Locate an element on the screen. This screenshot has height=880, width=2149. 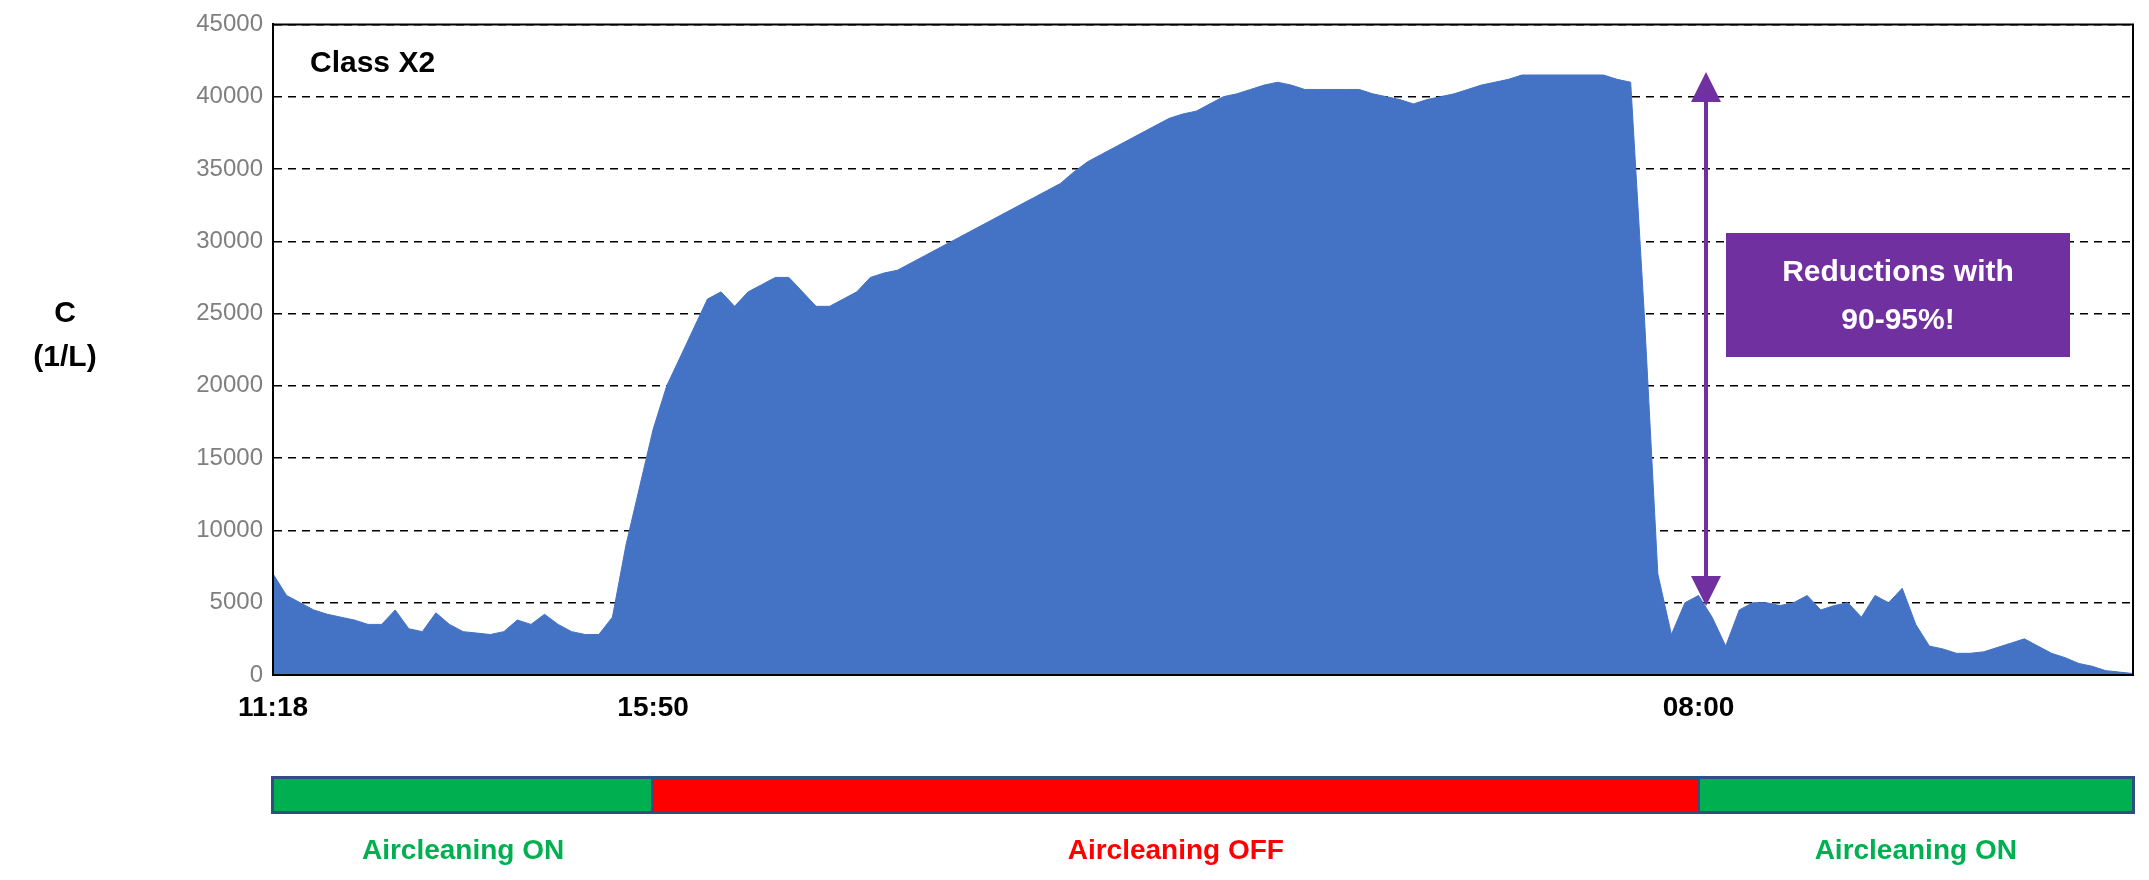
annotation: Class X2 is located at coordinates (373, 62).